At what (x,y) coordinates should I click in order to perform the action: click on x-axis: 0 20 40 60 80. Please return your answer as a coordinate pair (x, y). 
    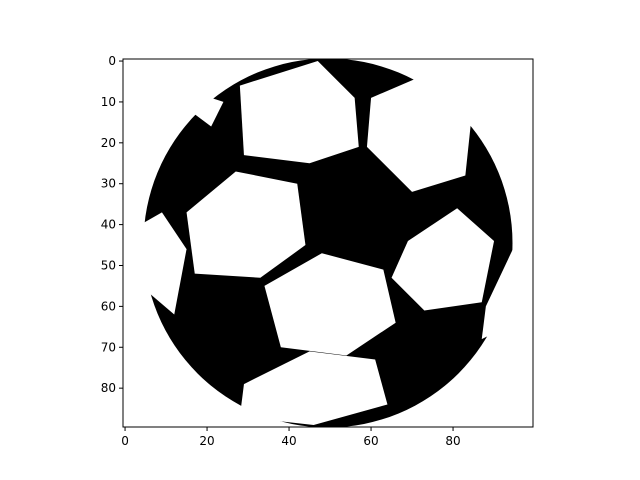
    Looking at the image, I should click on (291, 437).